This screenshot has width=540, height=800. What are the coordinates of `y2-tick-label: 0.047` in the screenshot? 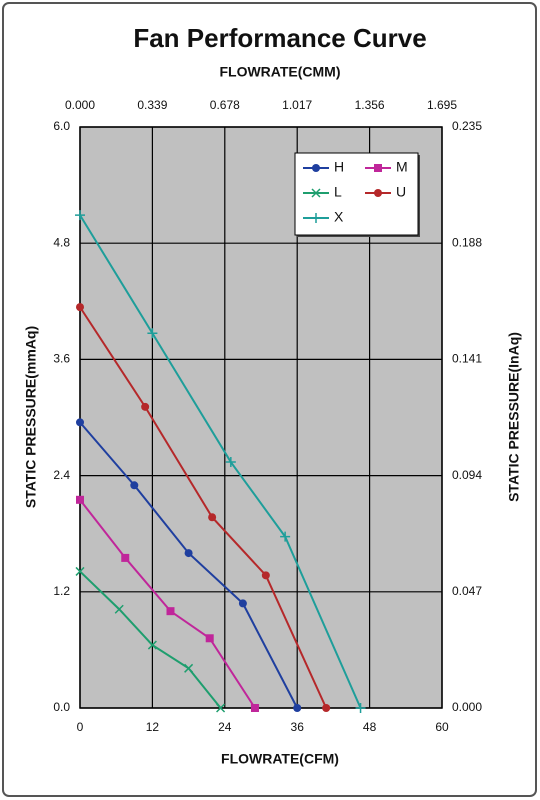 It's located at (467, 591).